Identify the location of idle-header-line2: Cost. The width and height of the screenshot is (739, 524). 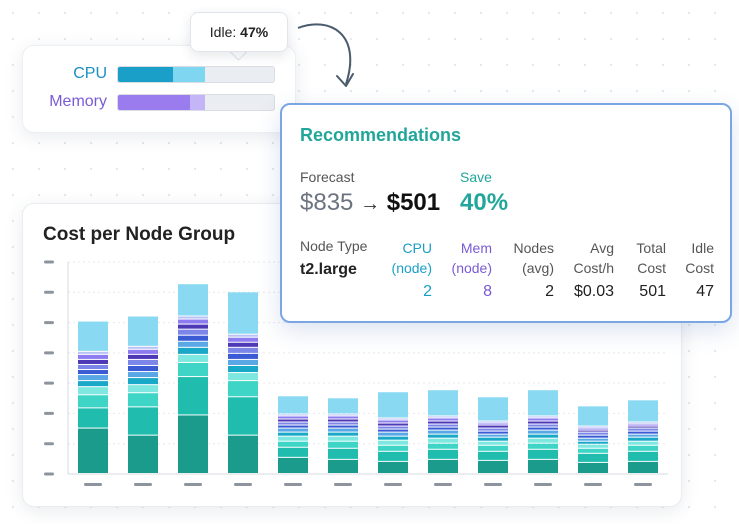
(699, 268).